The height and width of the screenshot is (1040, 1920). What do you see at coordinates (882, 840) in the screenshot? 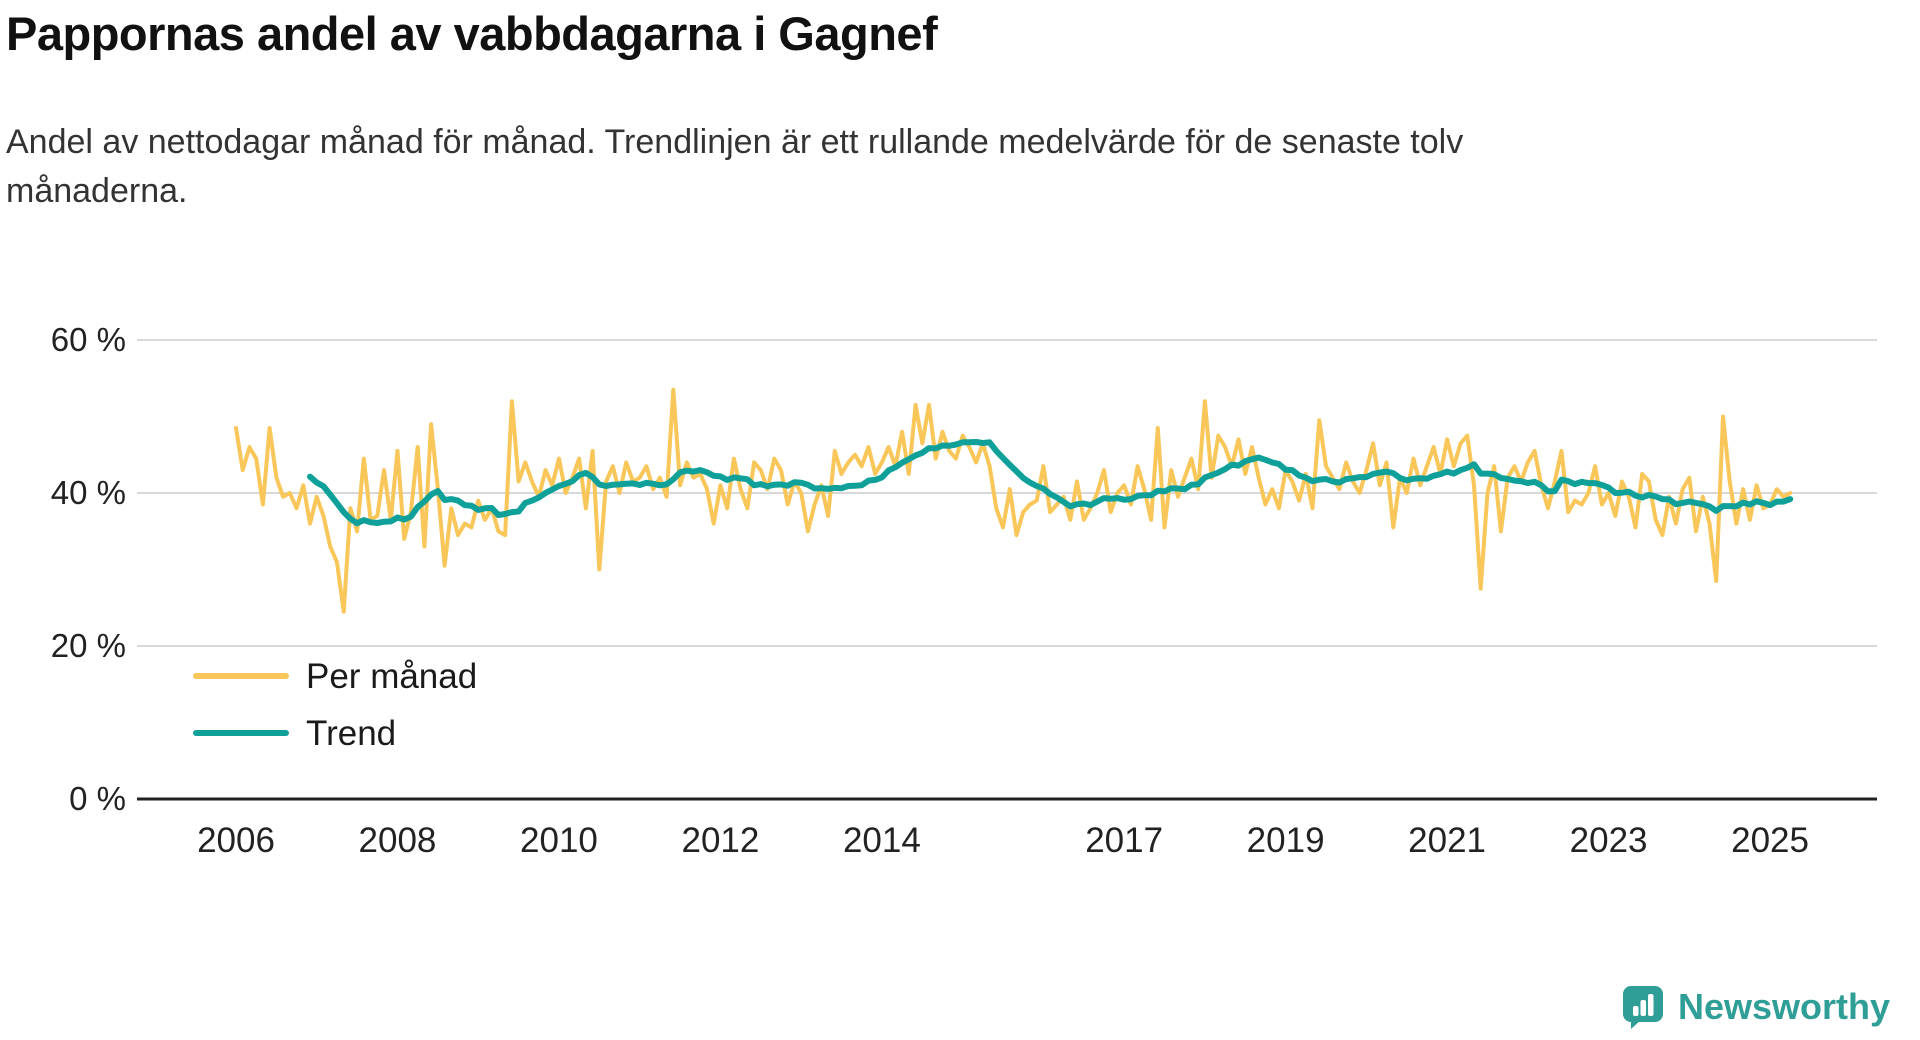
I see `x-axis-tick-label: 2014` at bounding box center [882, 840].